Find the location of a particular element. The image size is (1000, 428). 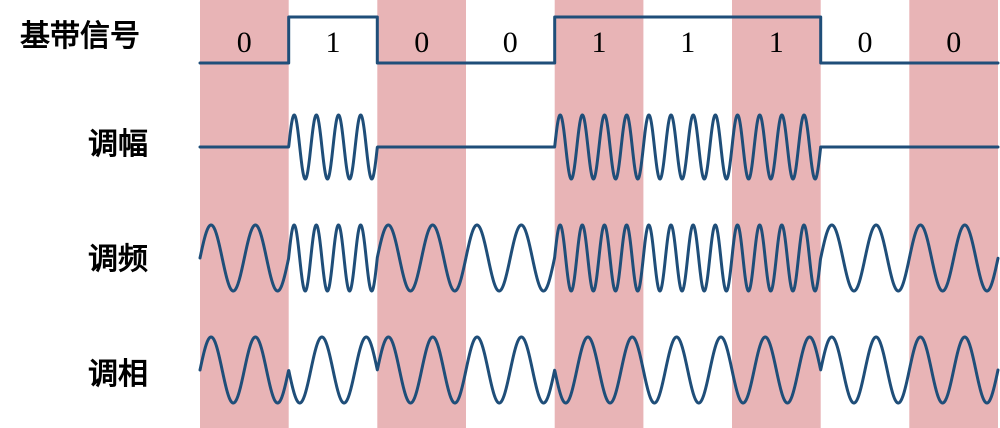

am-signal is located at coordinates (599, 147).